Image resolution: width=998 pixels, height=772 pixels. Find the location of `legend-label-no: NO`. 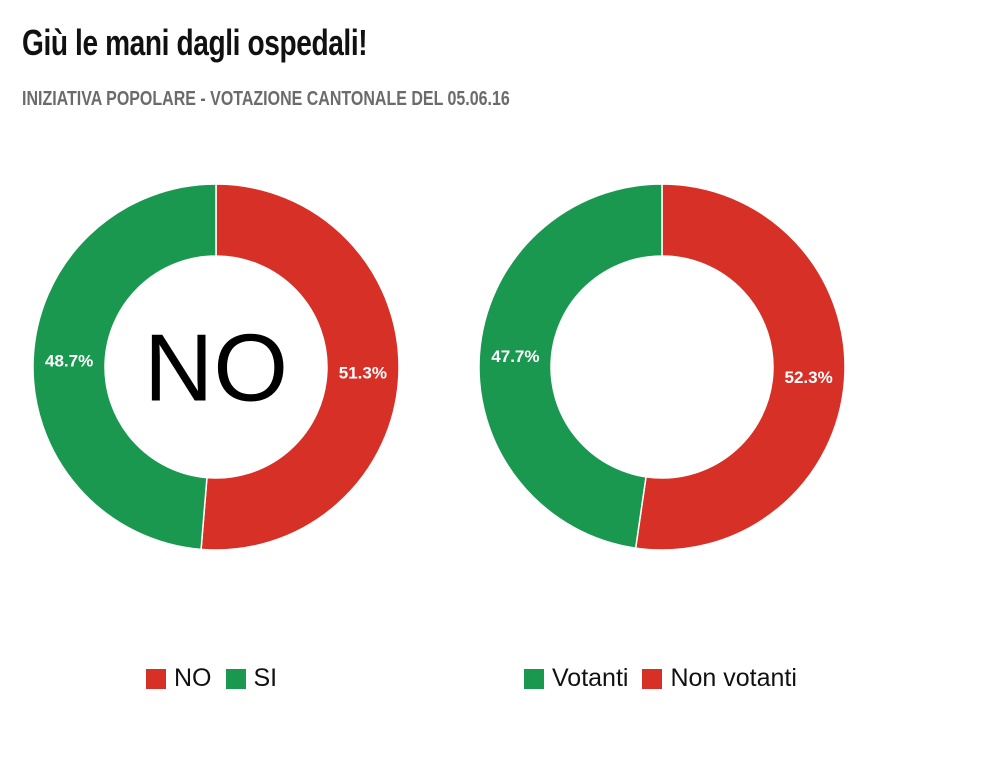

legend-label-no: NO is located at coordinates (193, 678).